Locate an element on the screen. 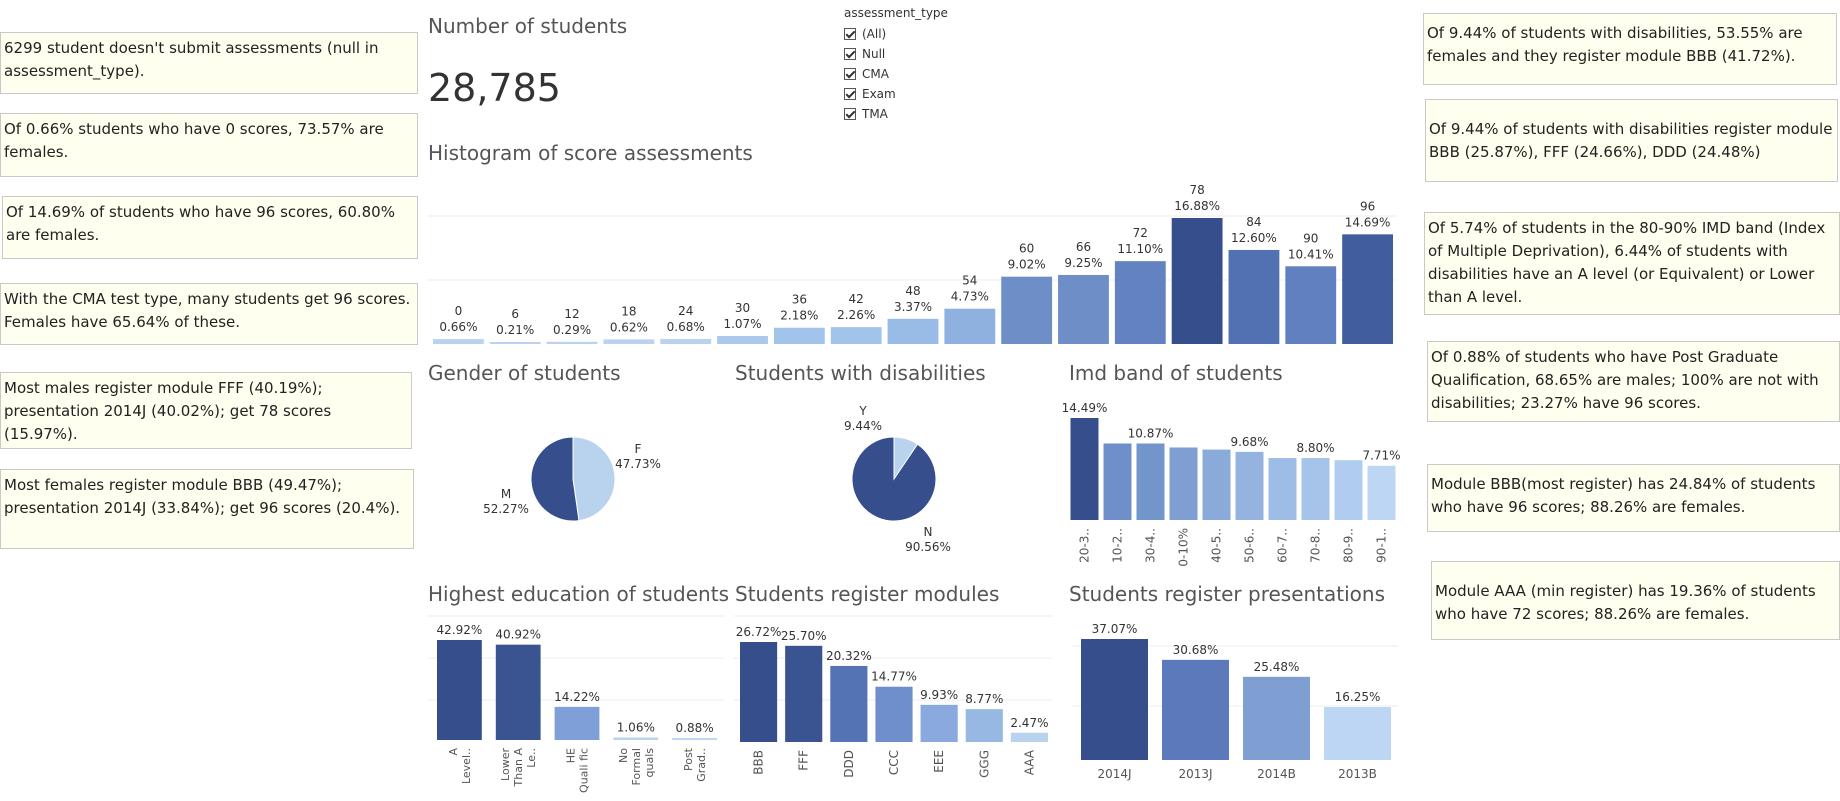 The width and height of the screenshot is (1840, 801). modules-tick-label: CCC is located at coordinates (894, 762).